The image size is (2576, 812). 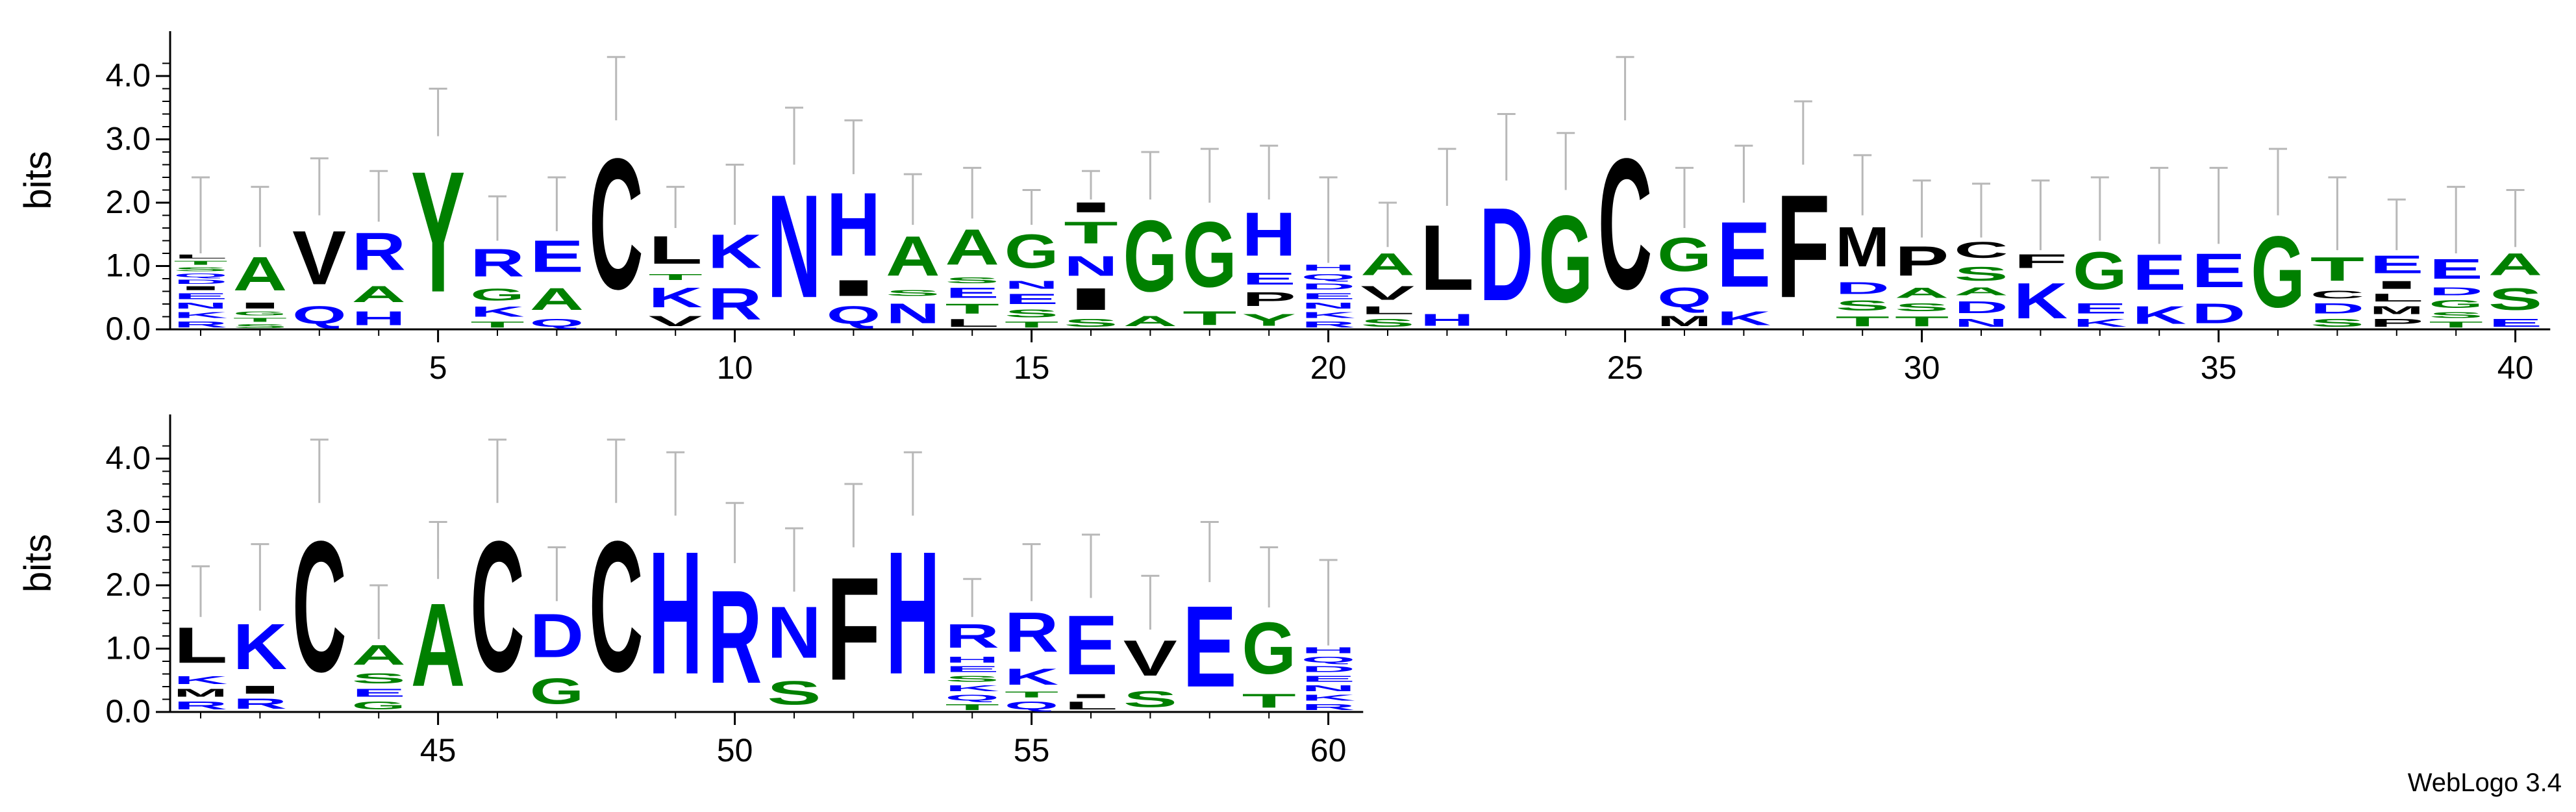 I want to click on logo-stack-48: C, so click(x=616, y=574).